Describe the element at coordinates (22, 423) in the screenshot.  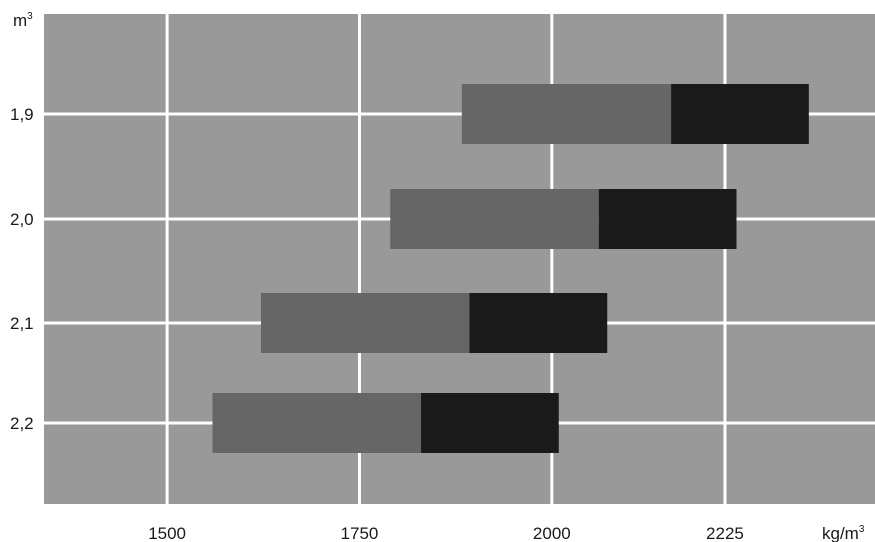
I see `y-tick-label-3: 2,2` at that location.